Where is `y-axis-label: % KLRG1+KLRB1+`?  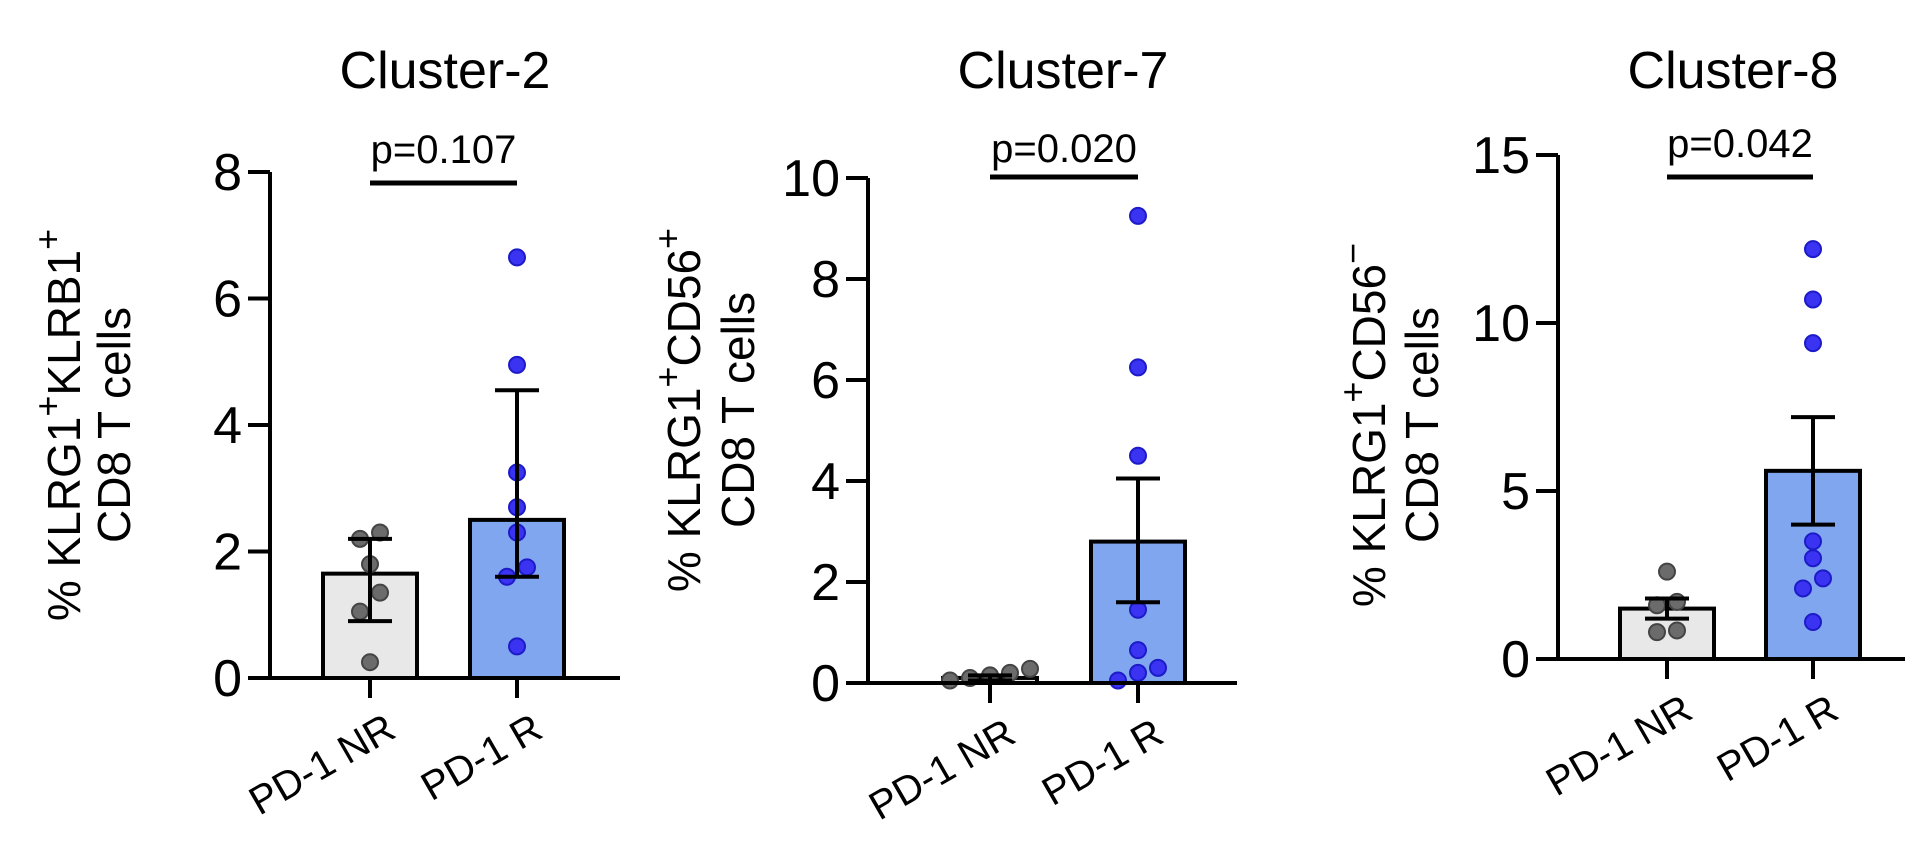
y-axis-label: % KLRG1+KLRB1+ is located at coordinates (59, 425).